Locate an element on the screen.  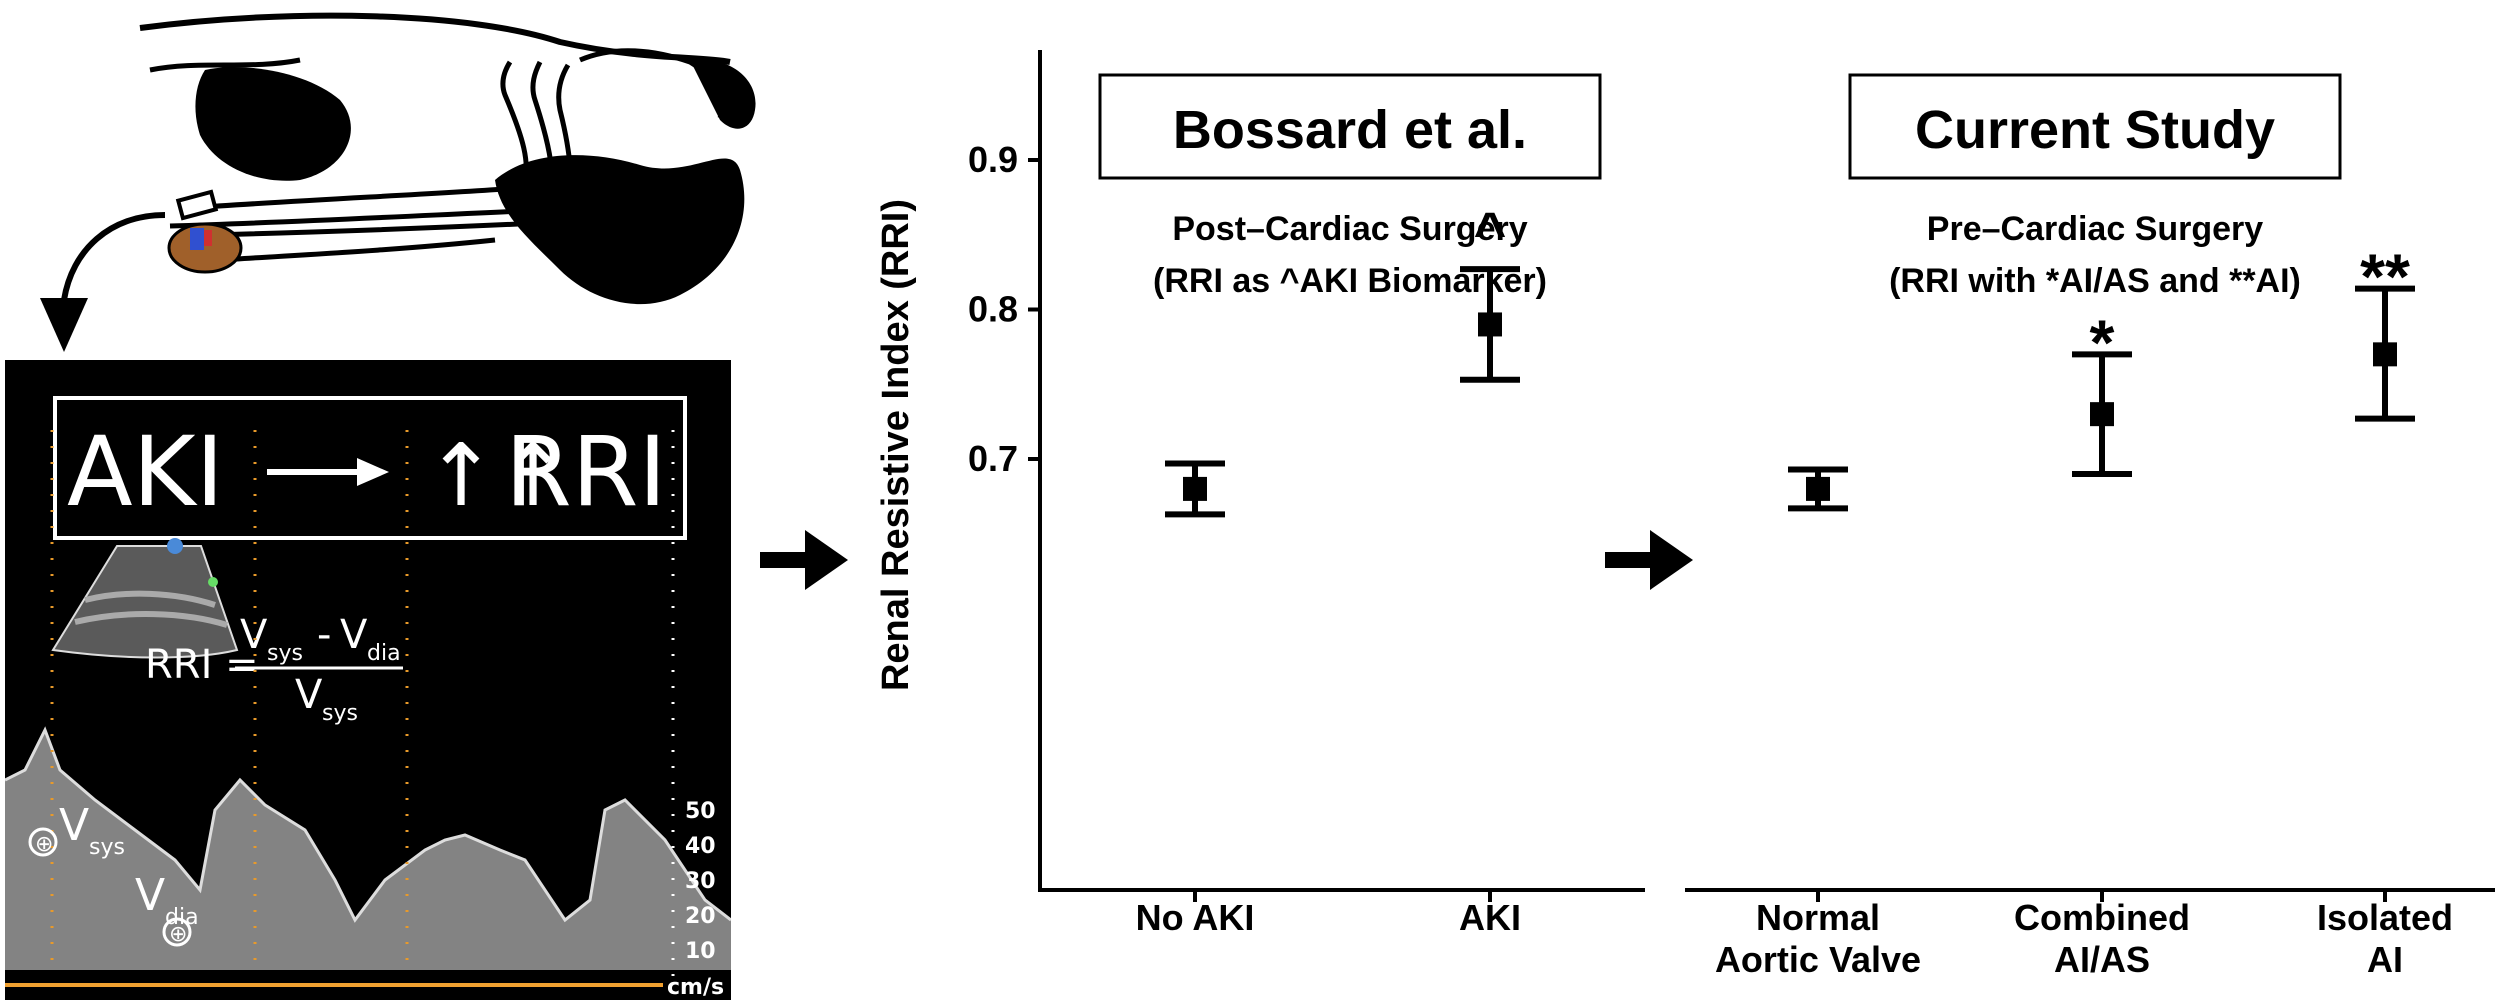
vdia-caliper-icon is located at coordinates (177, 932).